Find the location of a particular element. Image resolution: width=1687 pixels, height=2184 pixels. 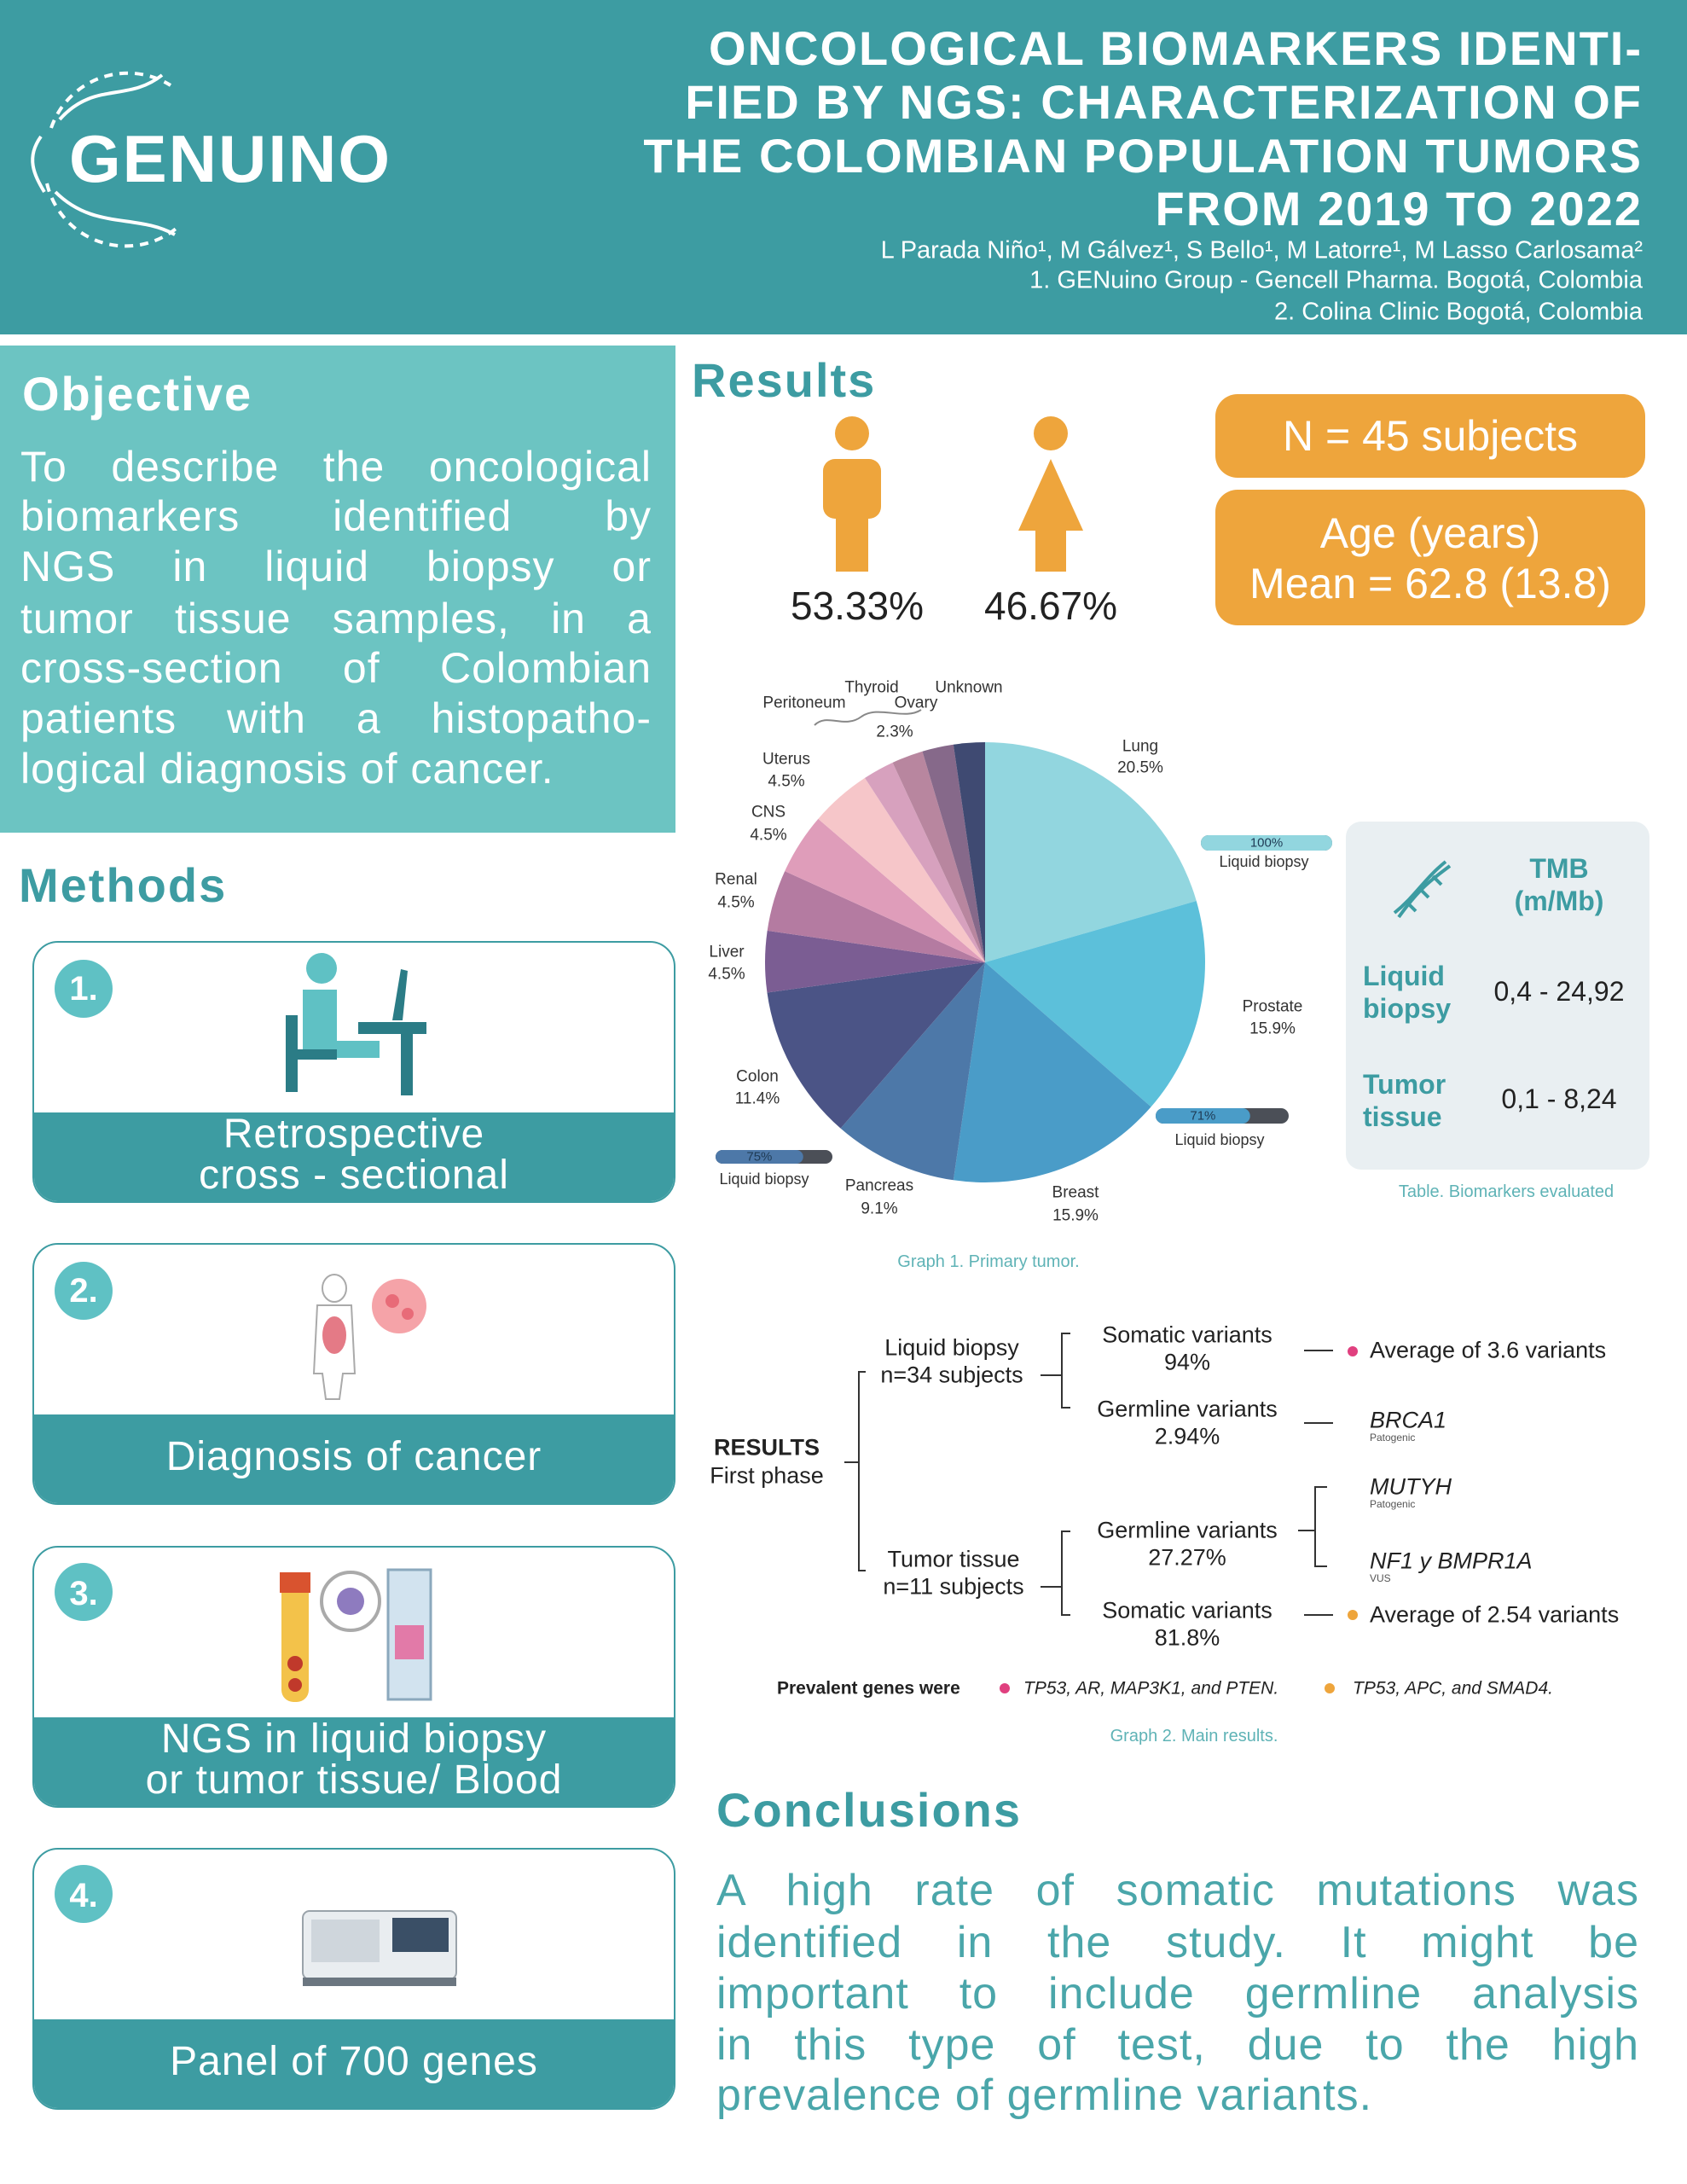

pie-label: Ovary is located at coordinates (916, 703).